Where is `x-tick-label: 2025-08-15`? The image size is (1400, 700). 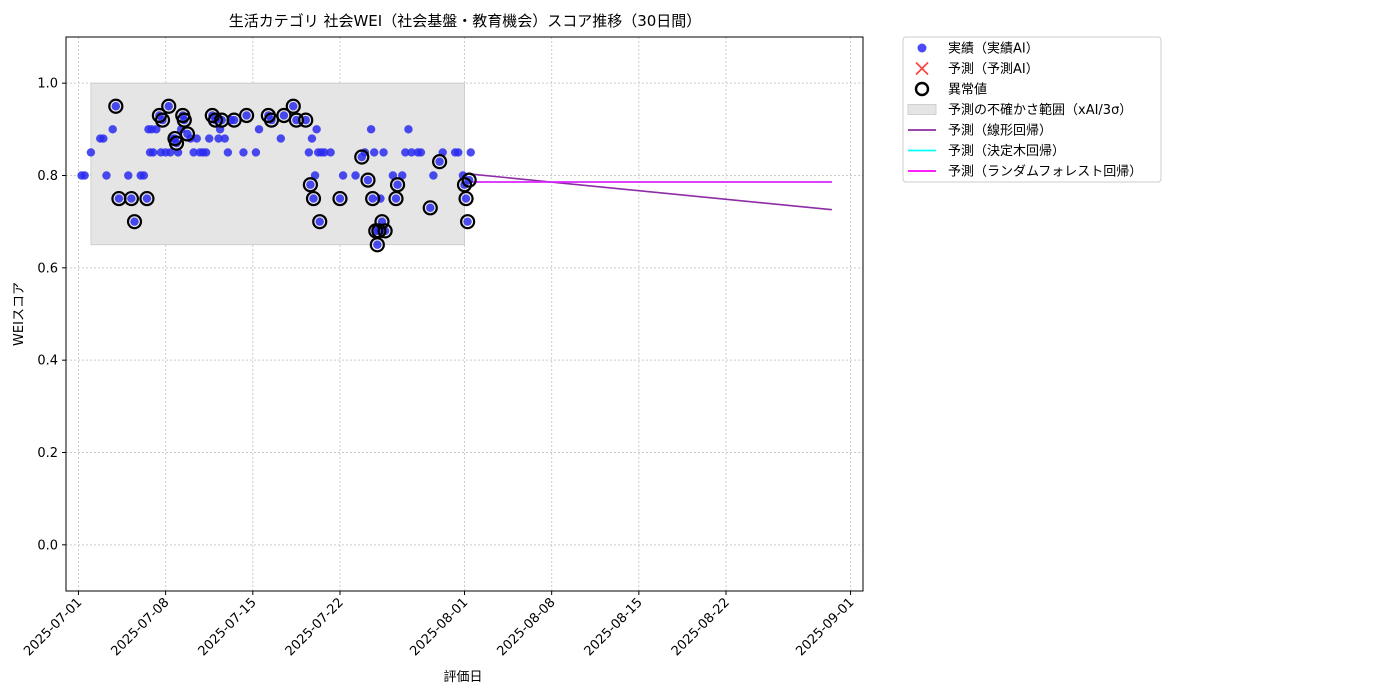 x-tick-label: 2025-08-15 is located at coordinates (614, 627).